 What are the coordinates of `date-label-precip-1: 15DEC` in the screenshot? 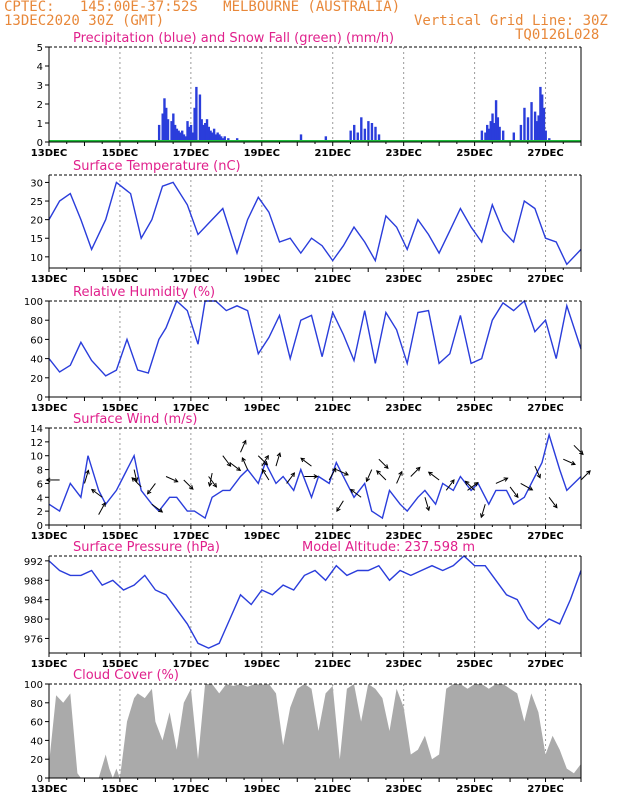 It's located at (120, 153).